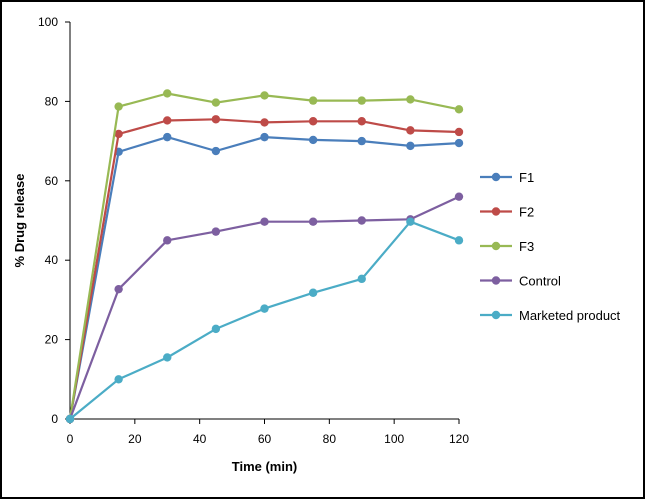 The height and width of the screenshot is (501, 645). I want to click on x-axis-label: Time (min), so click(265, 466).